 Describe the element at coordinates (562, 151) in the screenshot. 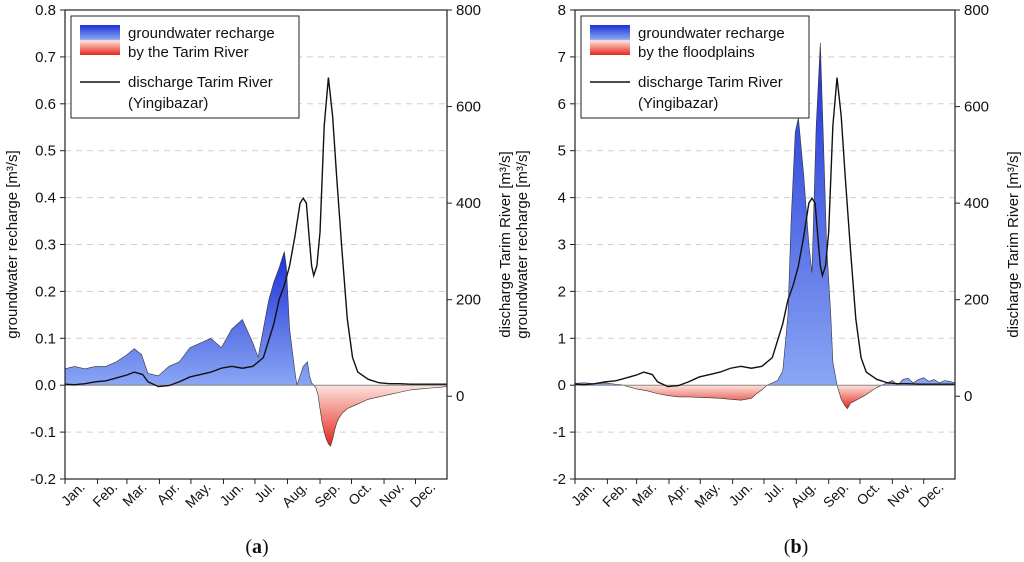

I see `y-left-tick-label: 5` at that location.